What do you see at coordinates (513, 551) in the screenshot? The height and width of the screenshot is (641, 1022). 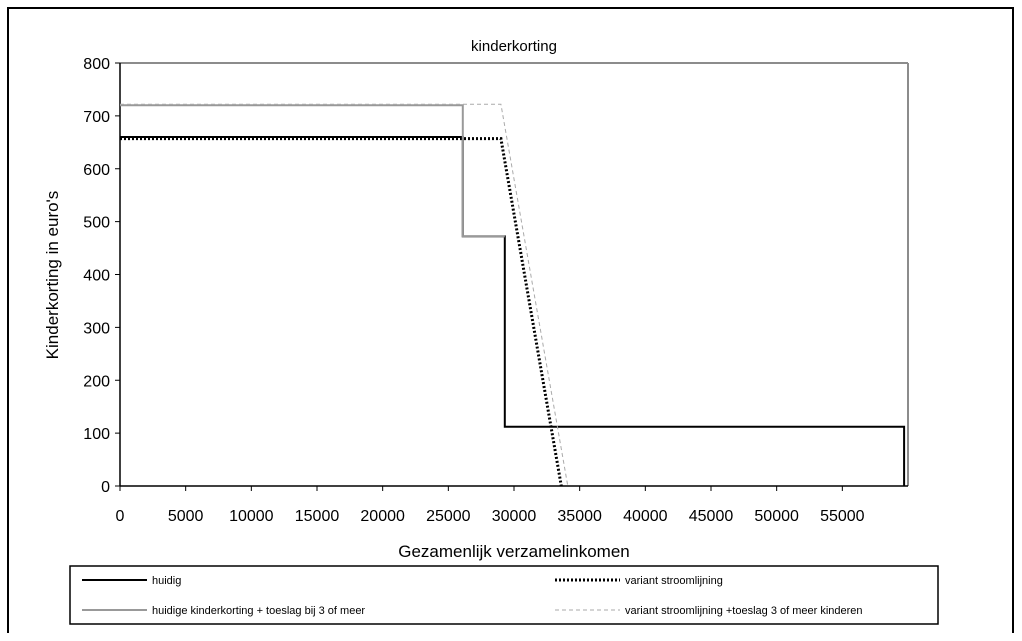 I see `x-axis-label: Gezamenlijk verzamelinkomen` at bounding box center [513, 551].